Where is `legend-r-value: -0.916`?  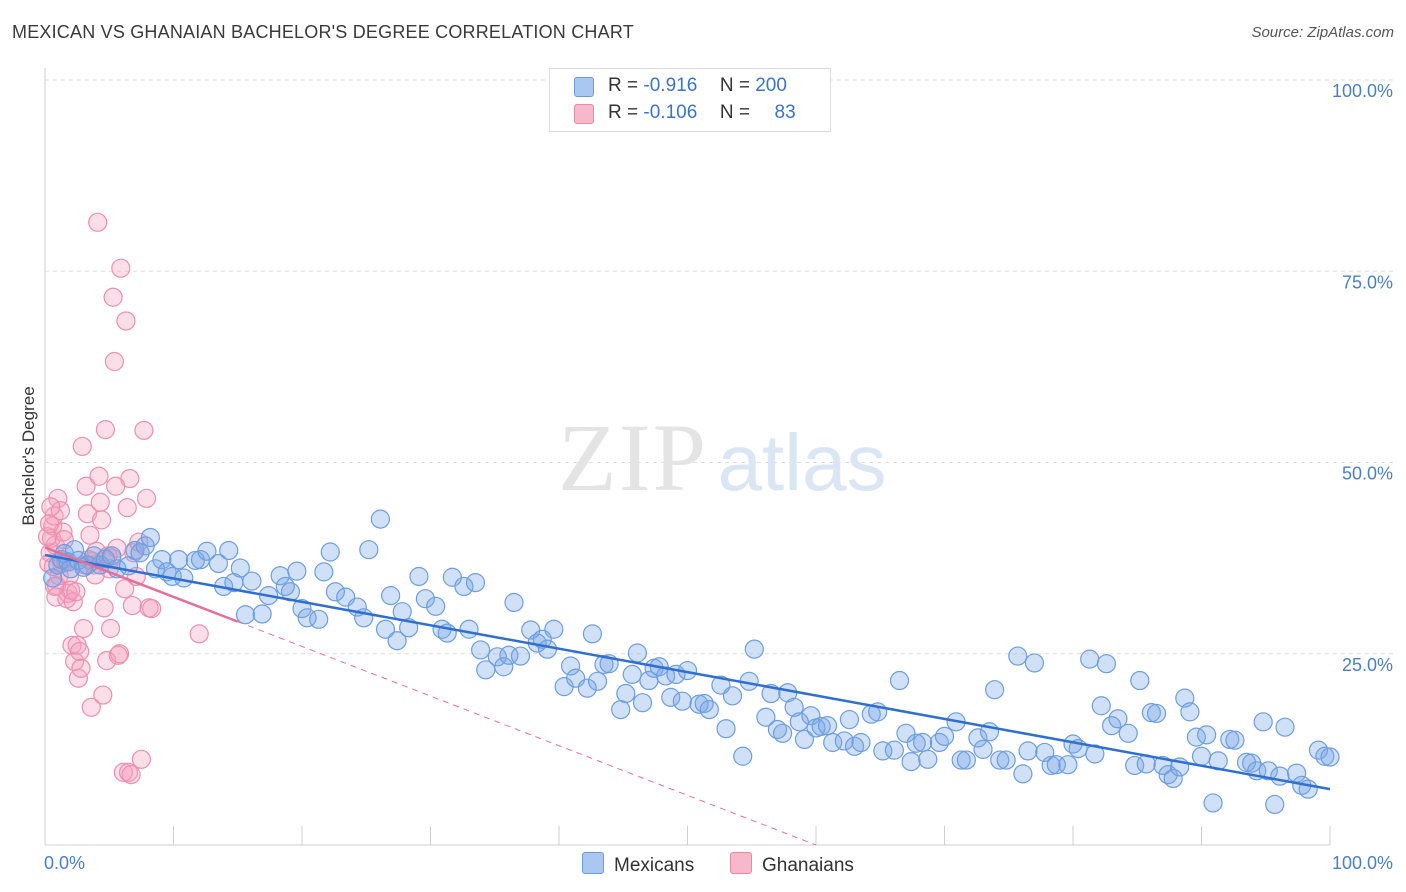 legend-r-value: -0.916 is located at coordinates (670, 85).